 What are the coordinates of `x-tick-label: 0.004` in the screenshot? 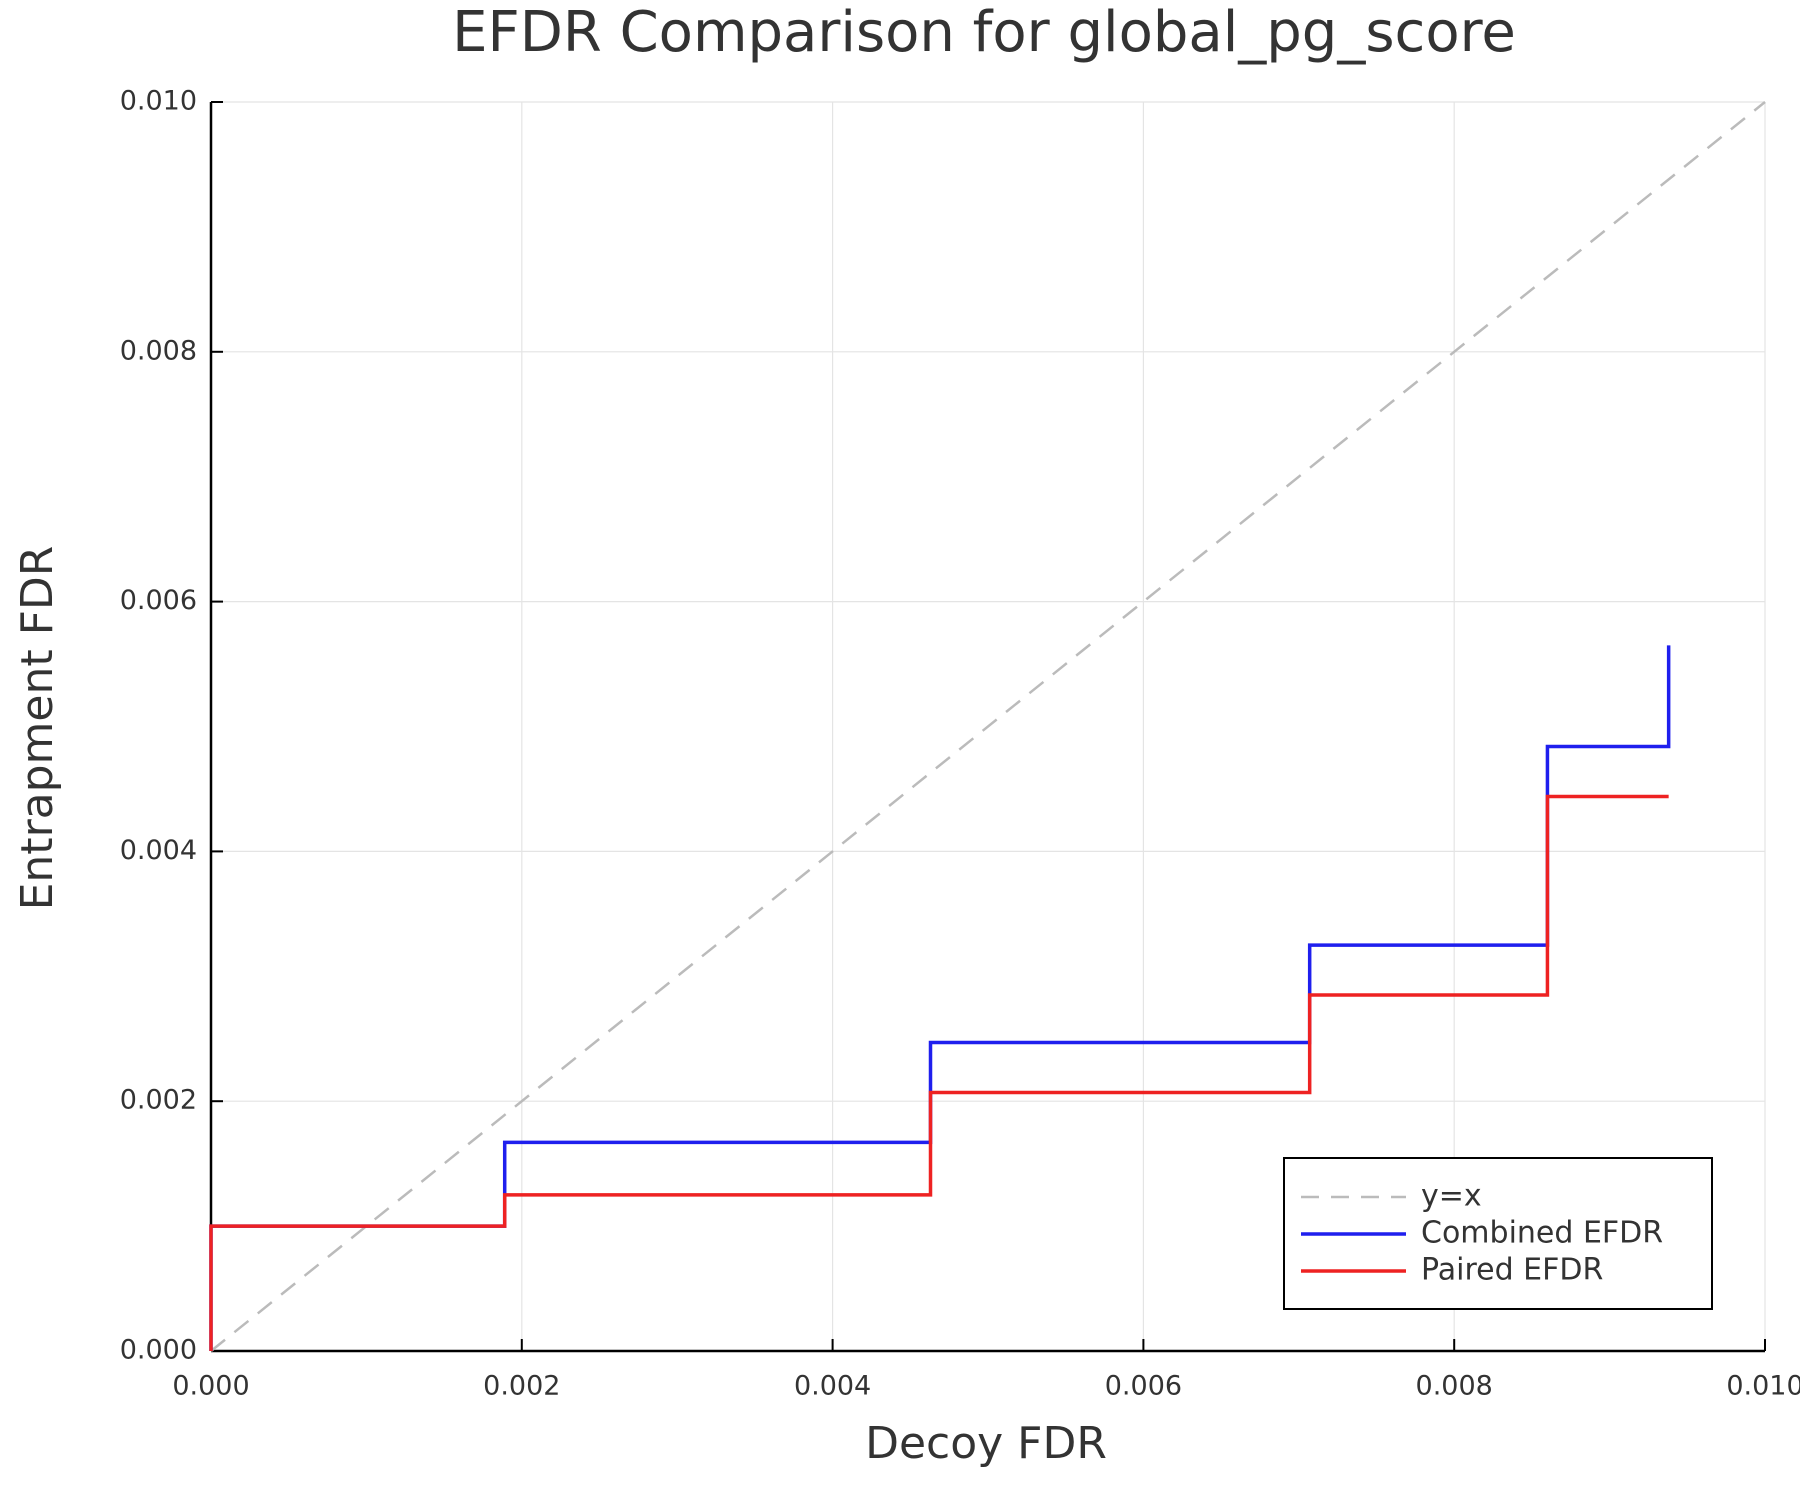 It's located at (832, 1386).